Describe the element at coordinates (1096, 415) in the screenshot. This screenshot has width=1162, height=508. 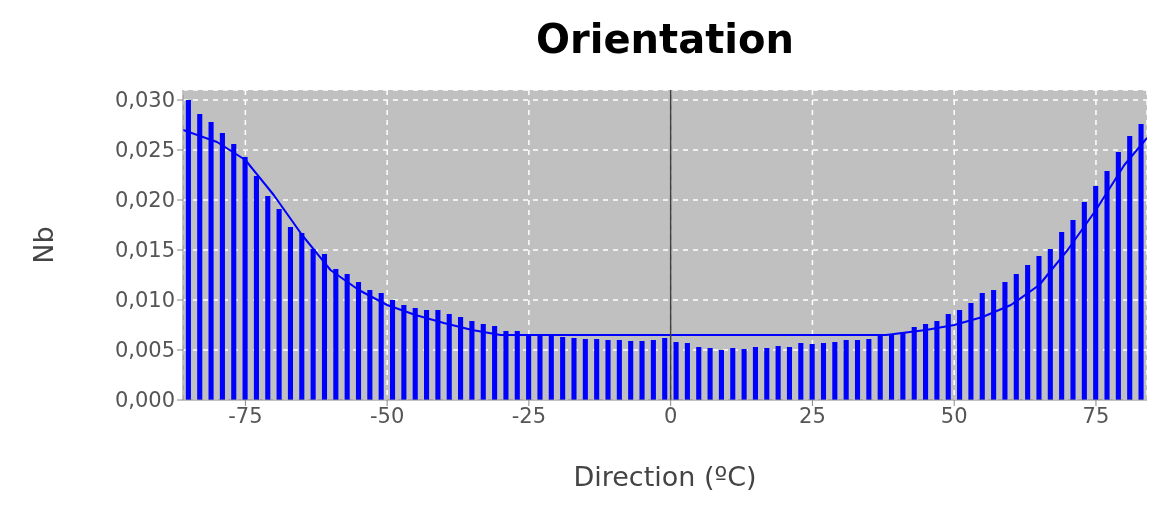
I see `x-tick-label: 75` at that location.